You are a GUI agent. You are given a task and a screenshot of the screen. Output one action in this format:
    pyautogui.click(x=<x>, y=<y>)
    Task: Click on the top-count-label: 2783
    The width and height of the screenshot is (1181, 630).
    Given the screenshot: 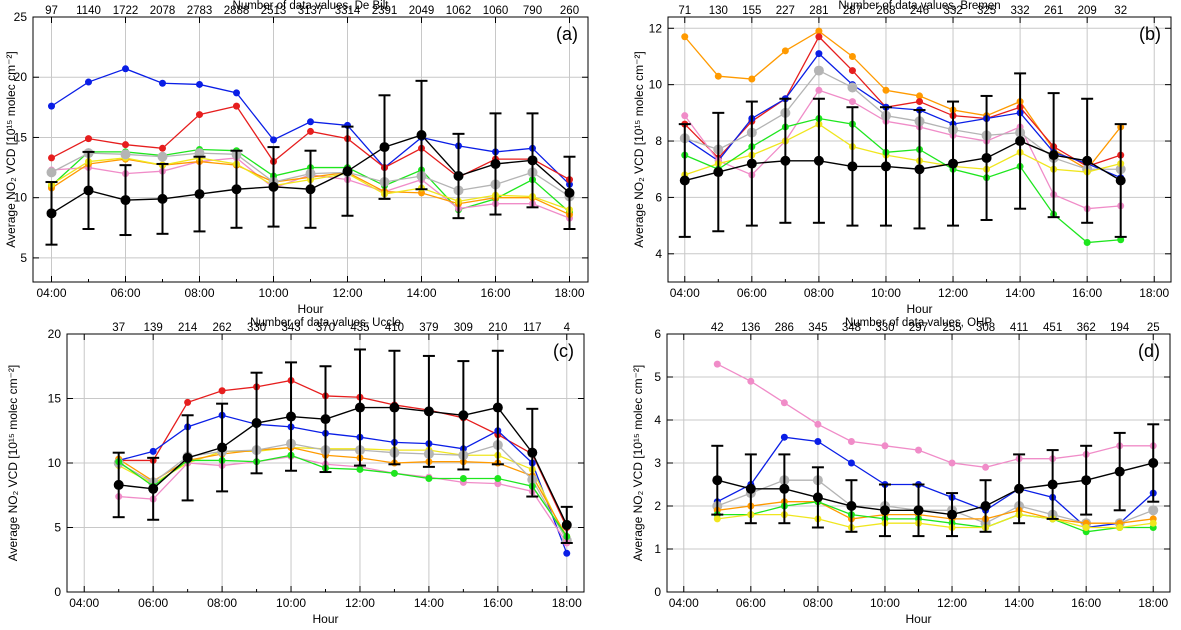 What is the action you would take?
    pyautogui.click(x=200, y=11)
    